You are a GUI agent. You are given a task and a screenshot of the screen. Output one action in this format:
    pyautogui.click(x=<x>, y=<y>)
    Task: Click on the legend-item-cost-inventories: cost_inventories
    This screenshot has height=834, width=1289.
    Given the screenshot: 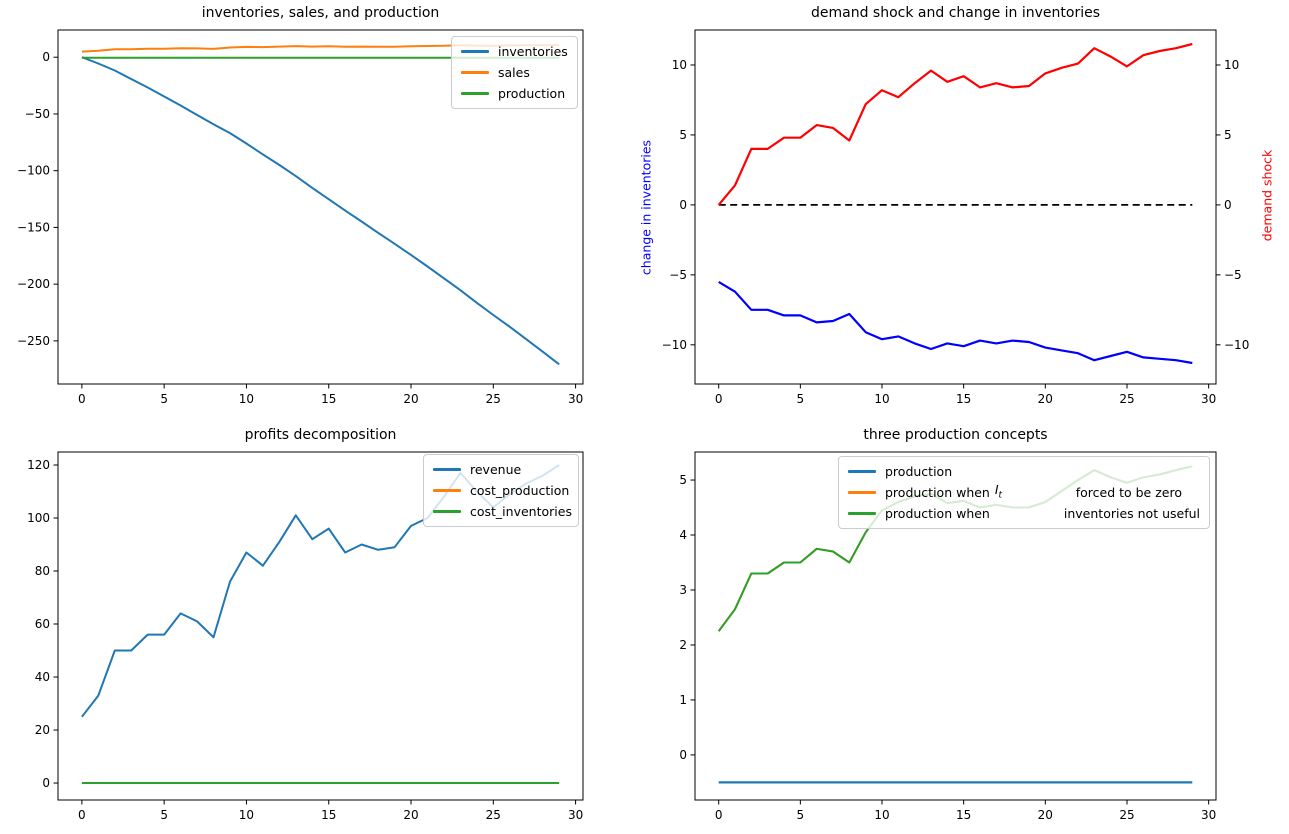 What is the action you would take?
    pyautogui.click(x=502, y=511)
    